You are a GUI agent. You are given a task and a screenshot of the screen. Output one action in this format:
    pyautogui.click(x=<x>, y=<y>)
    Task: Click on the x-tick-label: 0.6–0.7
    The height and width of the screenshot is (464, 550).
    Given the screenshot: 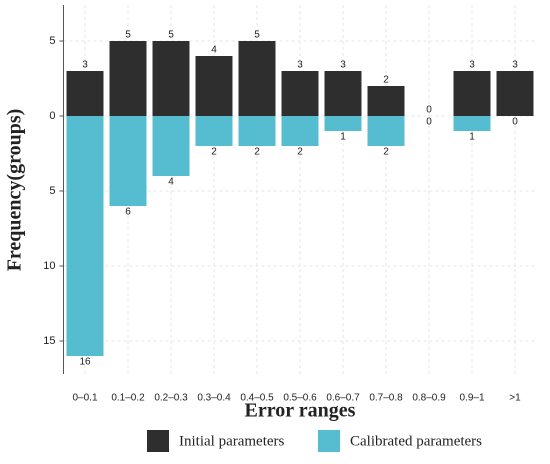 What is the action you would take?
    pyautogui.click(x=343, y=398)
    